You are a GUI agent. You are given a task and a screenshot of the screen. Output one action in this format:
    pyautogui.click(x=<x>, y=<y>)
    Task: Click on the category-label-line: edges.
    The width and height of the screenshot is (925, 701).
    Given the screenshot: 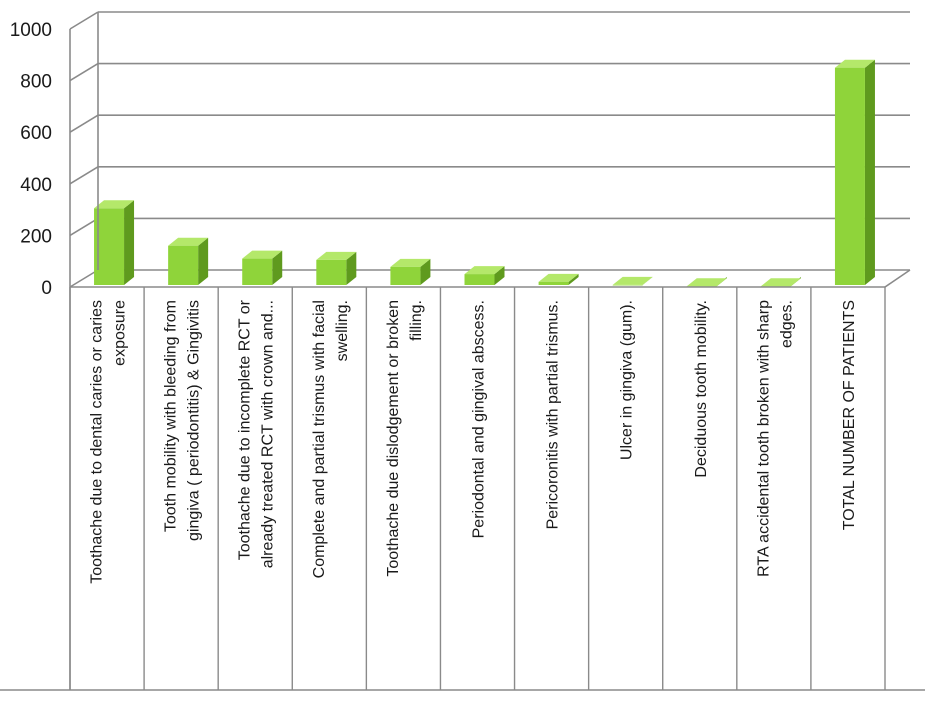 What is the action you would take?
    pyautogui.click(x=786, y=324)
    